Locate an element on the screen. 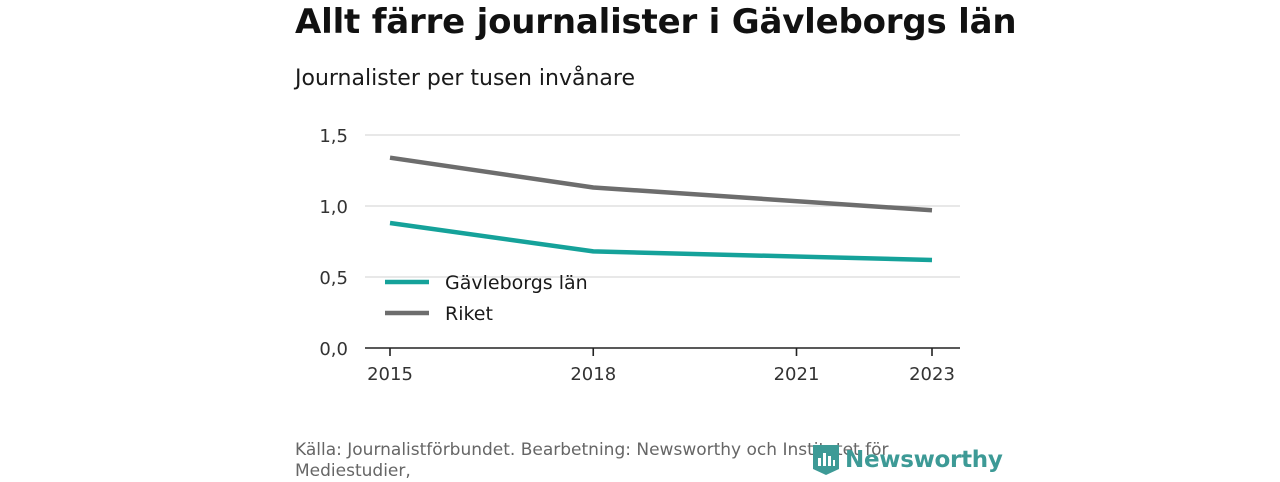 The width and height of the screenshot is (1280, 482). x-tick-label: 2018 is located at coordinates (593, 374).